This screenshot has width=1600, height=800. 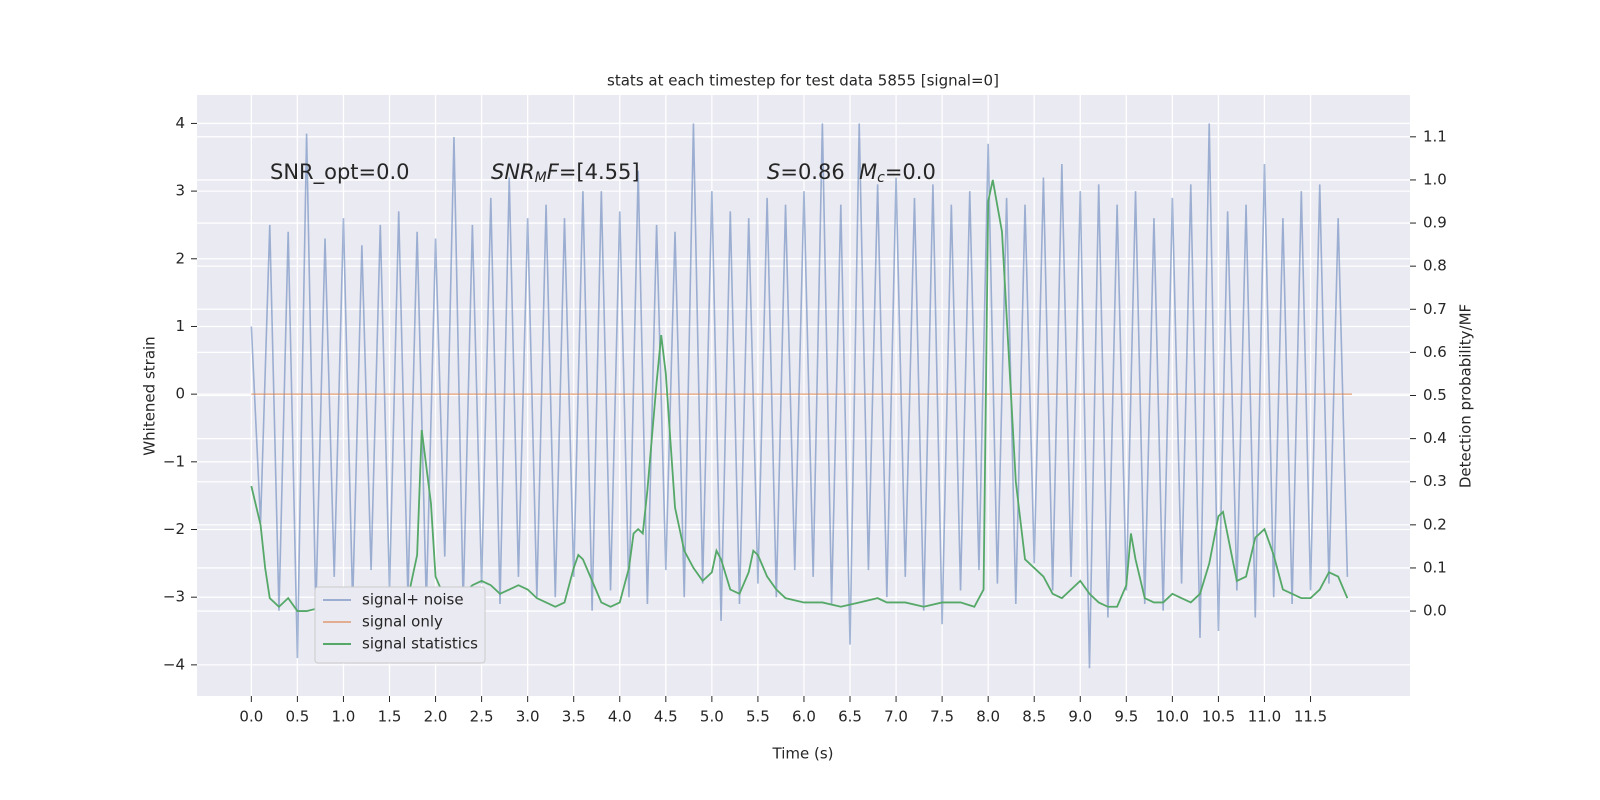 I want to click on x-tick-label: 8.0, so click(x=988, y=717).